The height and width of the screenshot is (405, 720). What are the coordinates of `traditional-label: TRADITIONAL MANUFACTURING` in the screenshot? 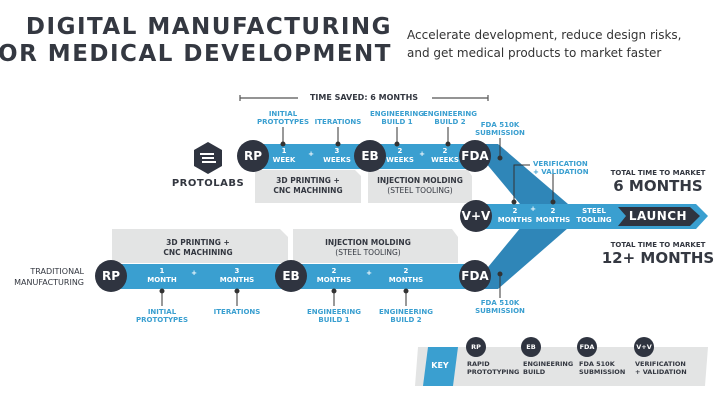 It's located at (49, 277).